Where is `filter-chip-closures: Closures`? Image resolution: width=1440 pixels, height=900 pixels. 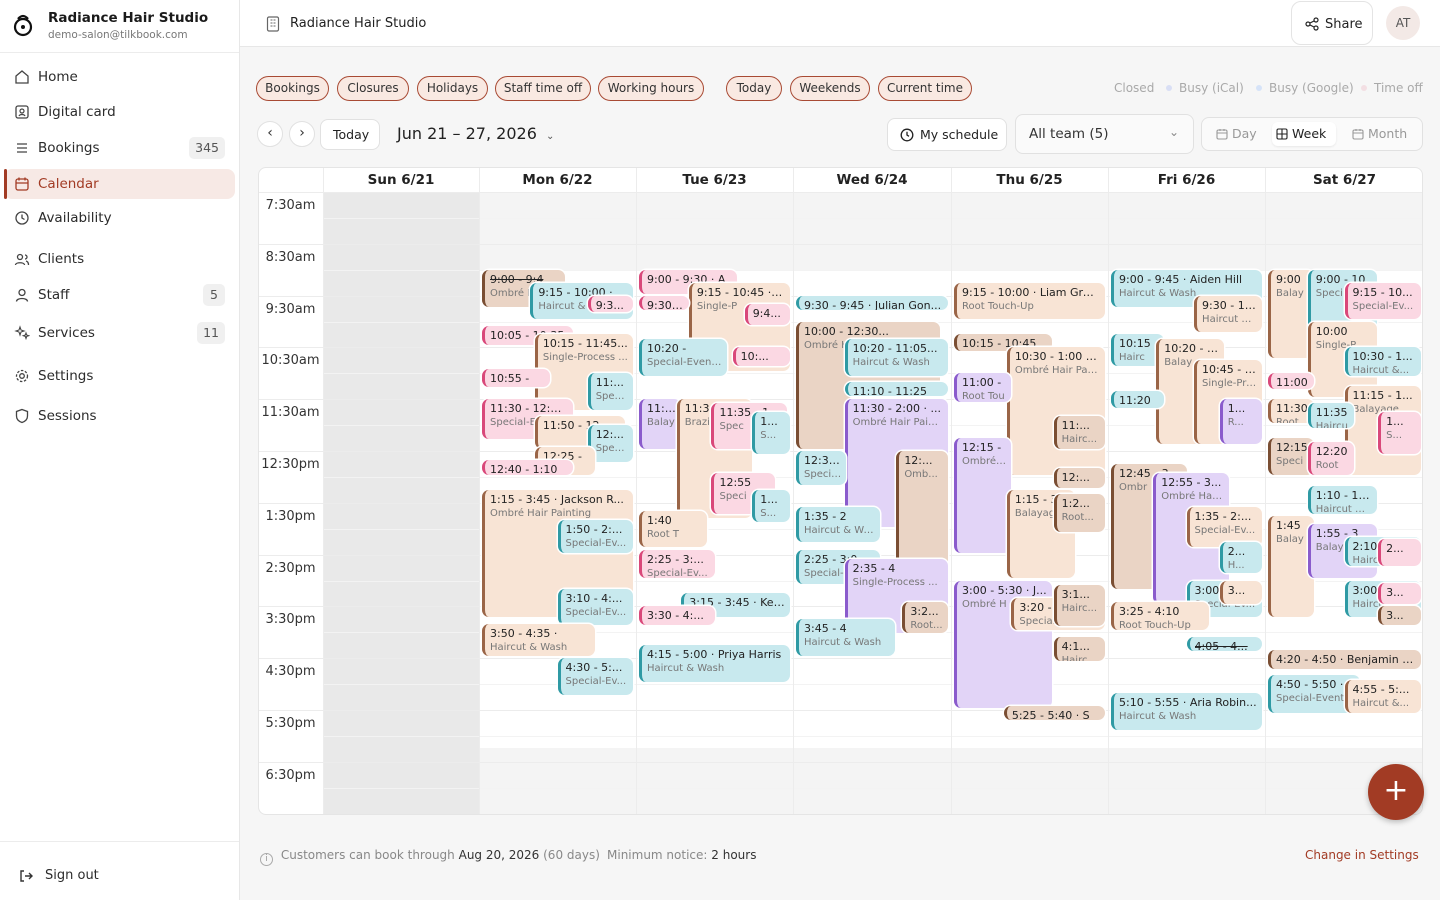
filter-chip-closures: Closures is located at coordinates (373, 88).